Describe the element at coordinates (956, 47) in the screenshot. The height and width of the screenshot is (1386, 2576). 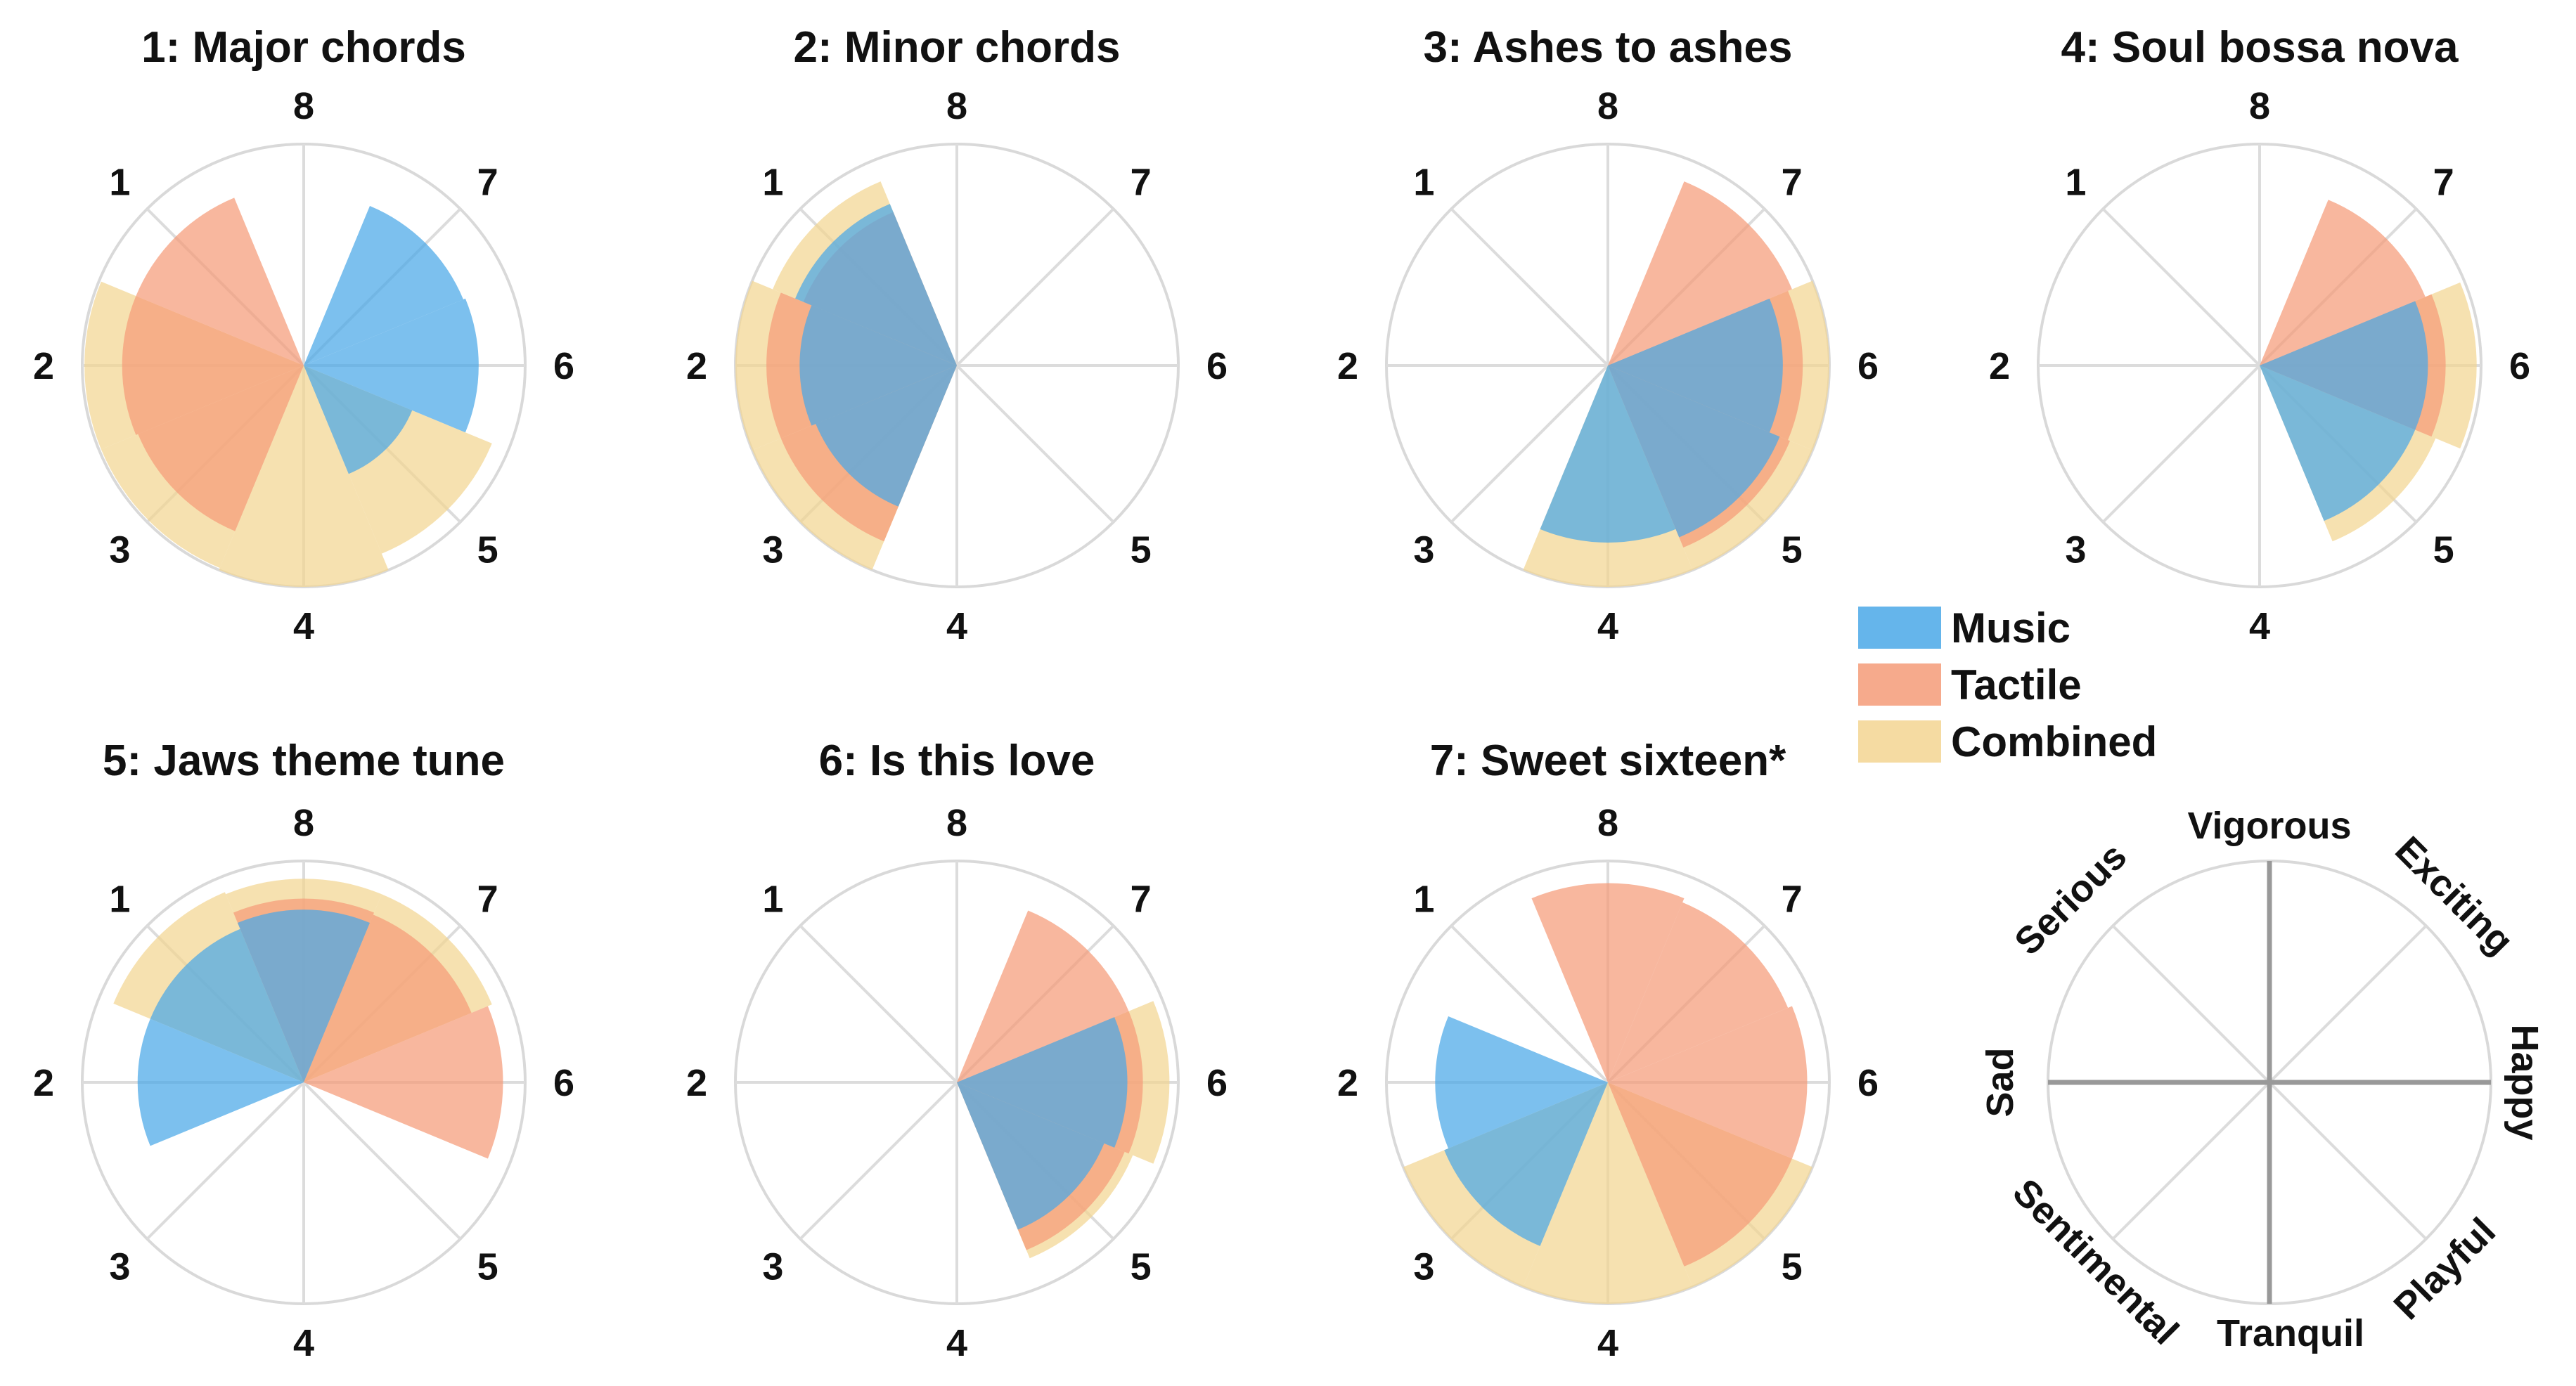
I see `panel-title-2: 2: Minor chords` at that location.